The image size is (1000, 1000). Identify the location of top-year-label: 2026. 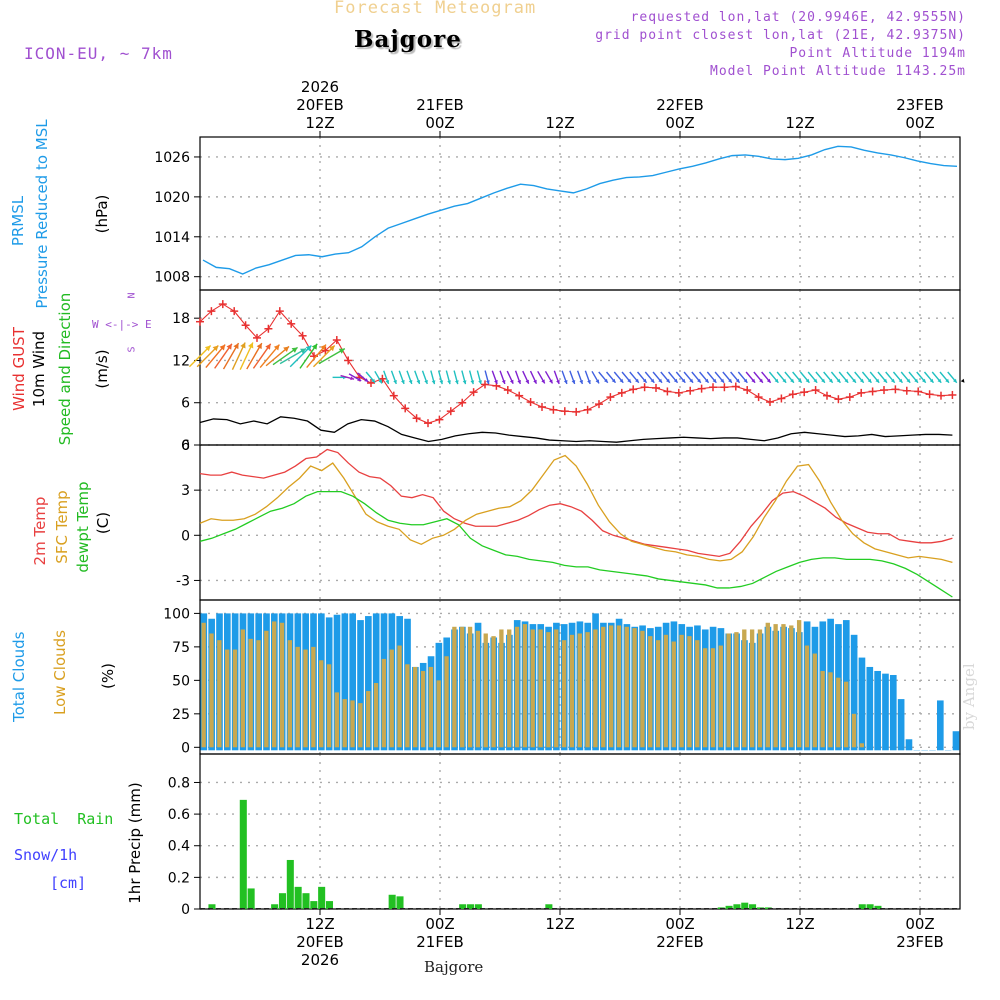
(320, 87).